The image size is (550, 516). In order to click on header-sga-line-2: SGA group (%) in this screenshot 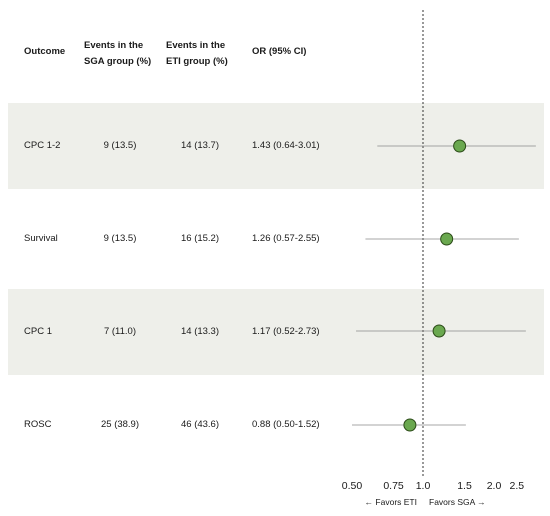, I will do `click(118, 61)`.